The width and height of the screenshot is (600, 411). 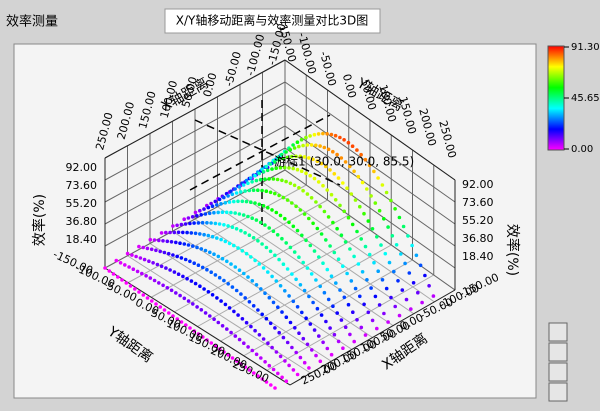 I want to click on tick-label: 0.00, so click(x=349, y=86).